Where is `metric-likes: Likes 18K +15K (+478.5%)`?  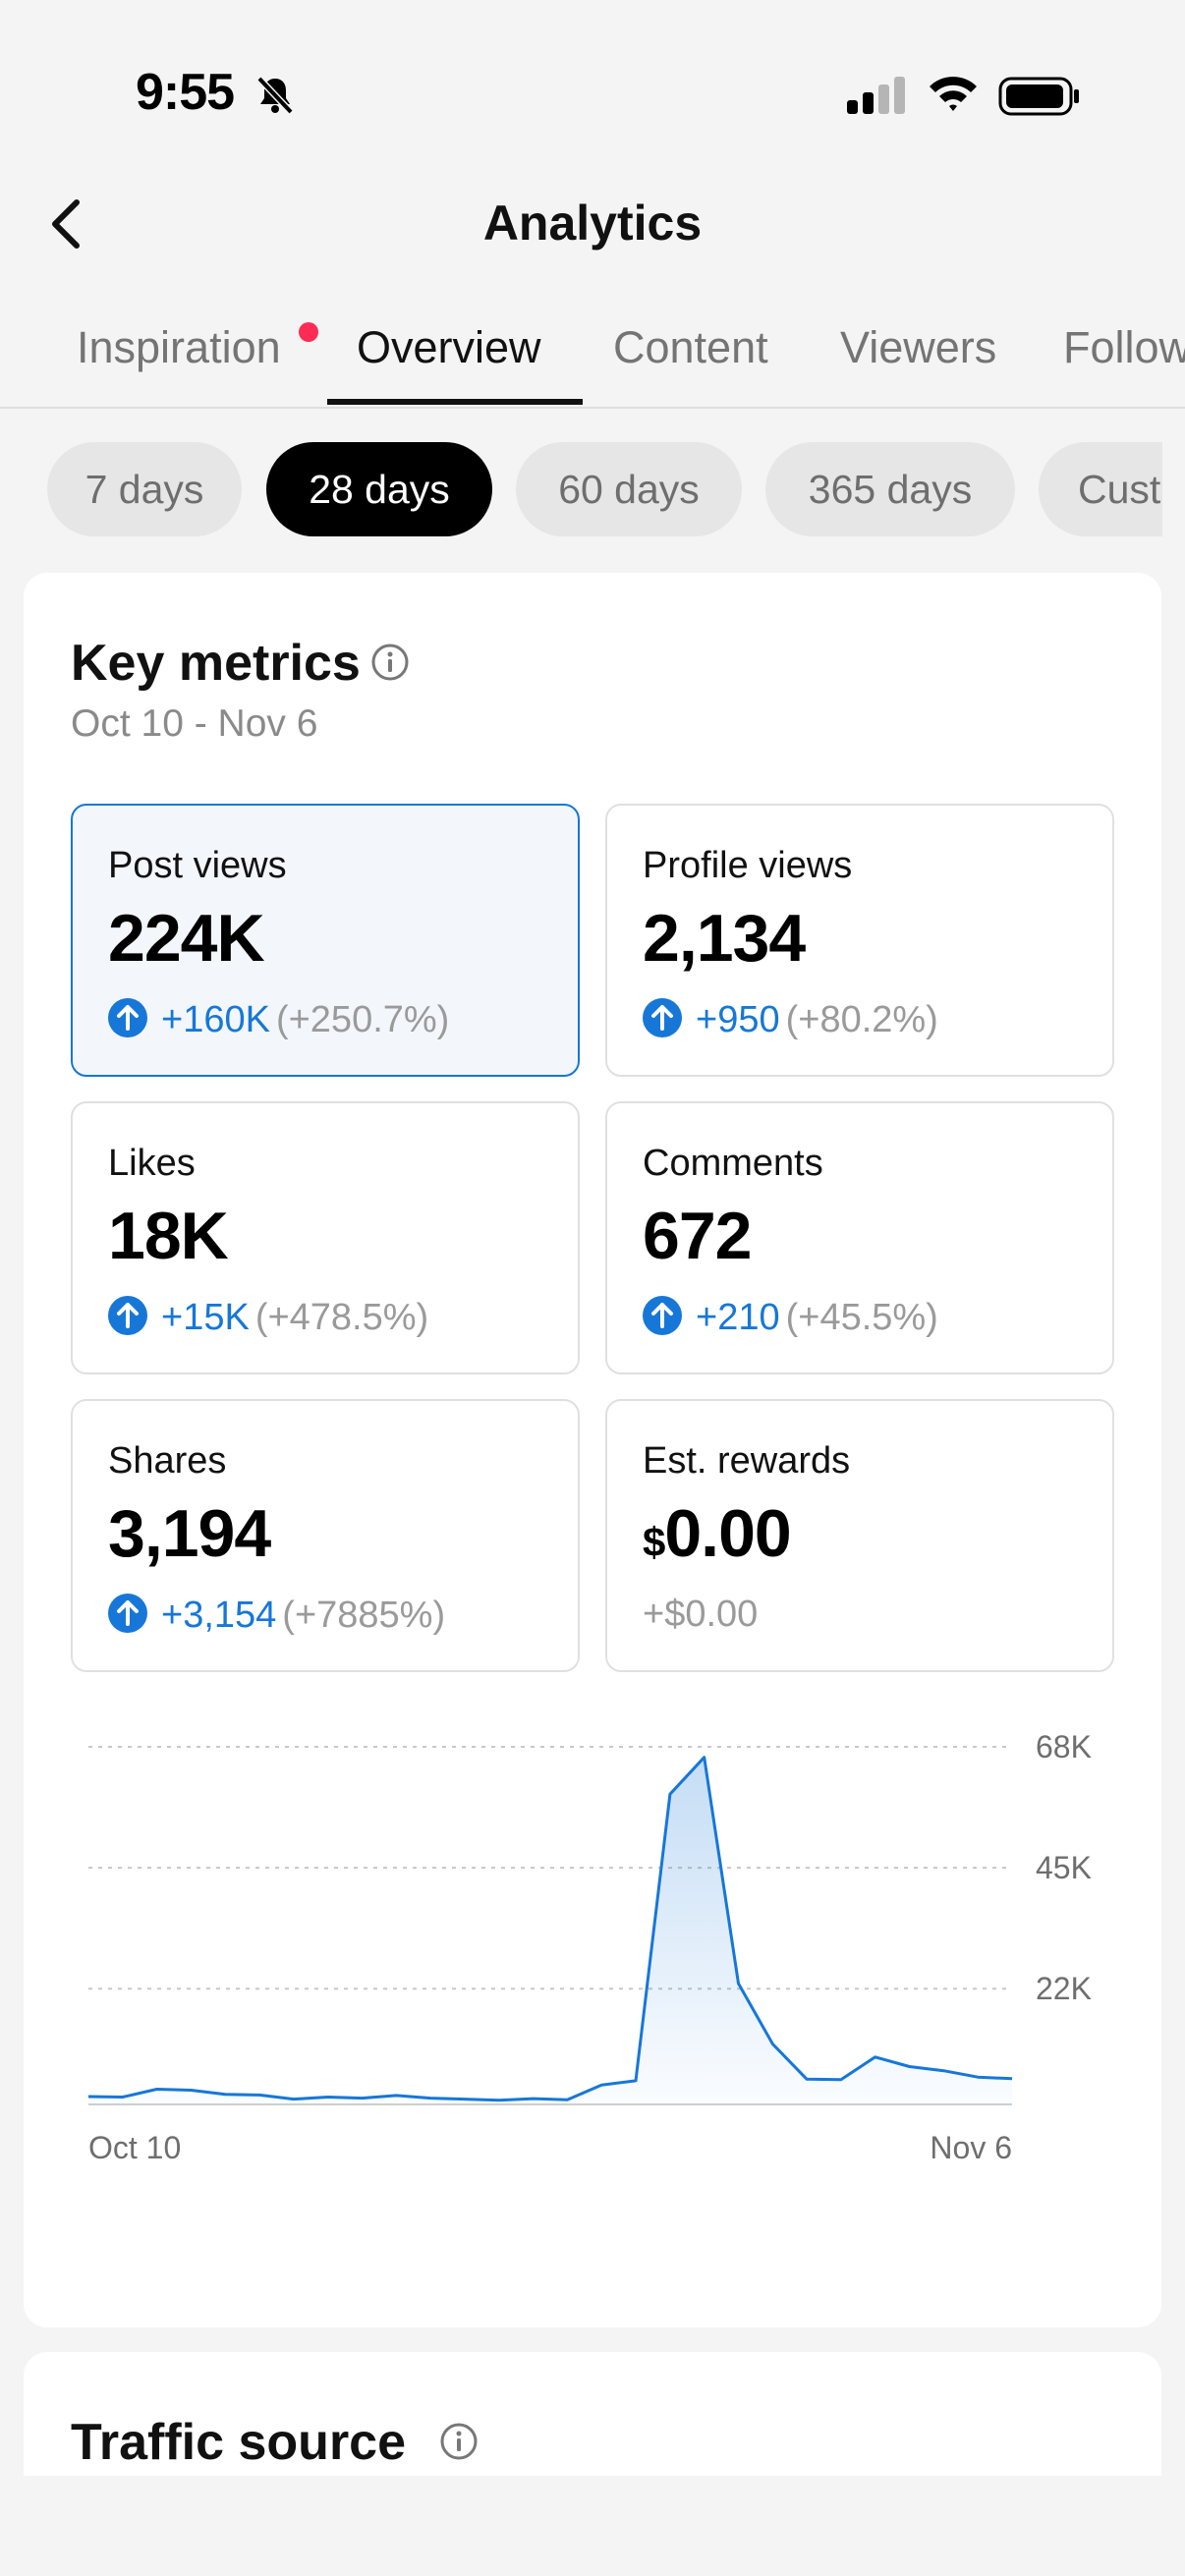 metric-likes: Likes 18K +15K (+478.5%) is located at coordinates (325, 1237).